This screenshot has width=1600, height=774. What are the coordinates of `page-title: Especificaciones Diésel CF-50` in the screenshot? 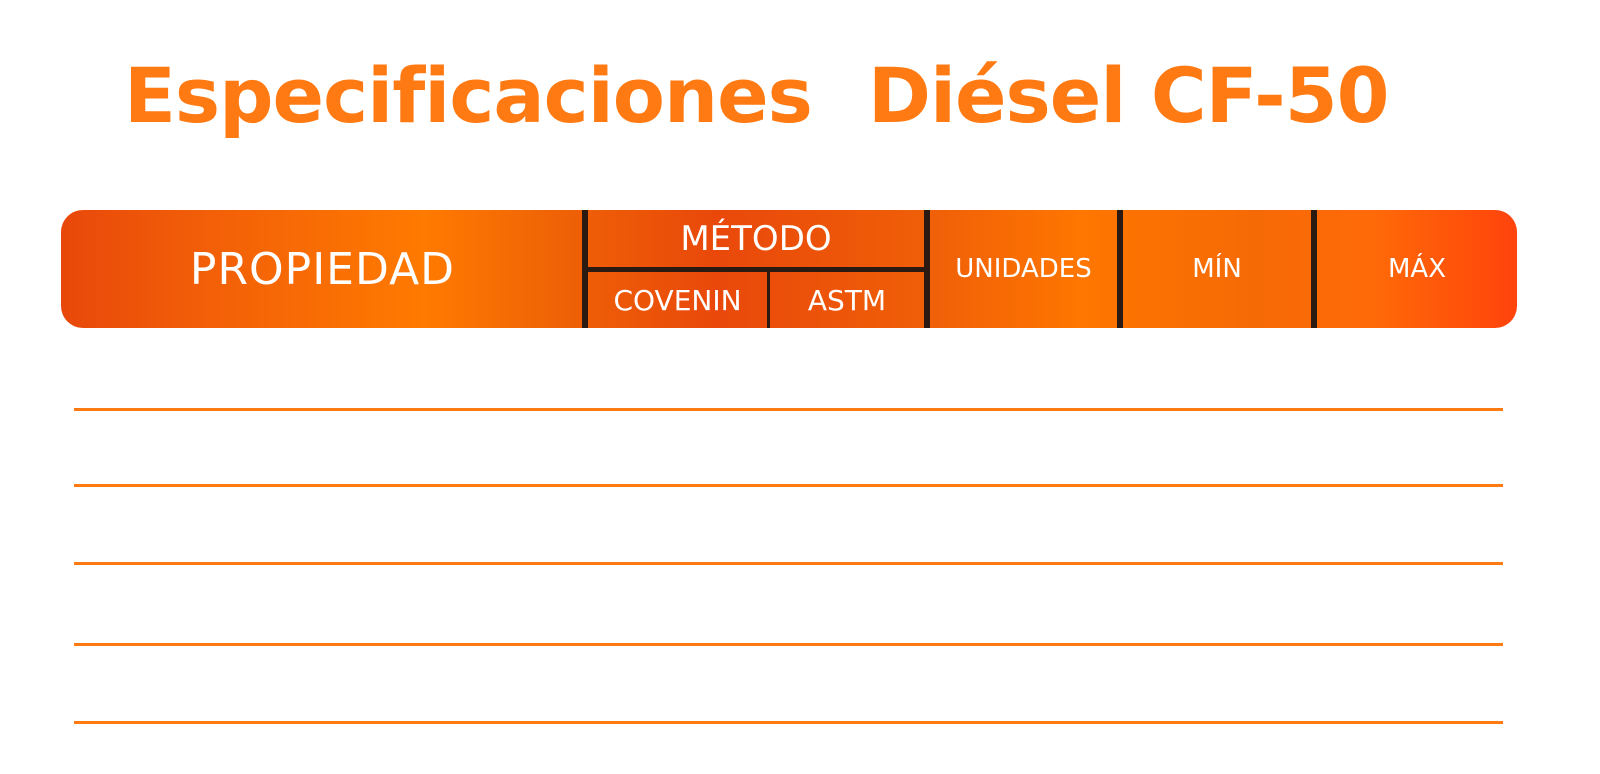 It's located at (756, 96).